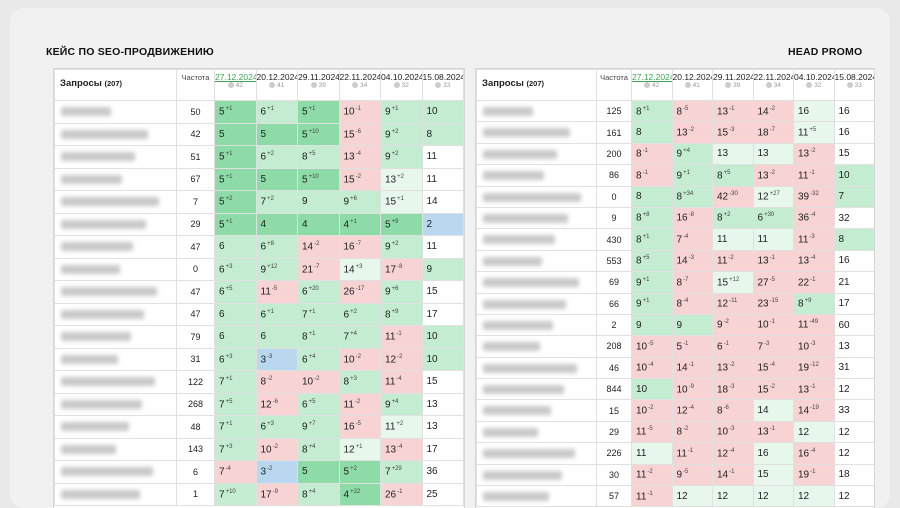 The image size is (900, 508). What do you see at coordinates (692, 111) in the screenshot?
I see `position-cell: 8-5` at bounding box center [692, 111].